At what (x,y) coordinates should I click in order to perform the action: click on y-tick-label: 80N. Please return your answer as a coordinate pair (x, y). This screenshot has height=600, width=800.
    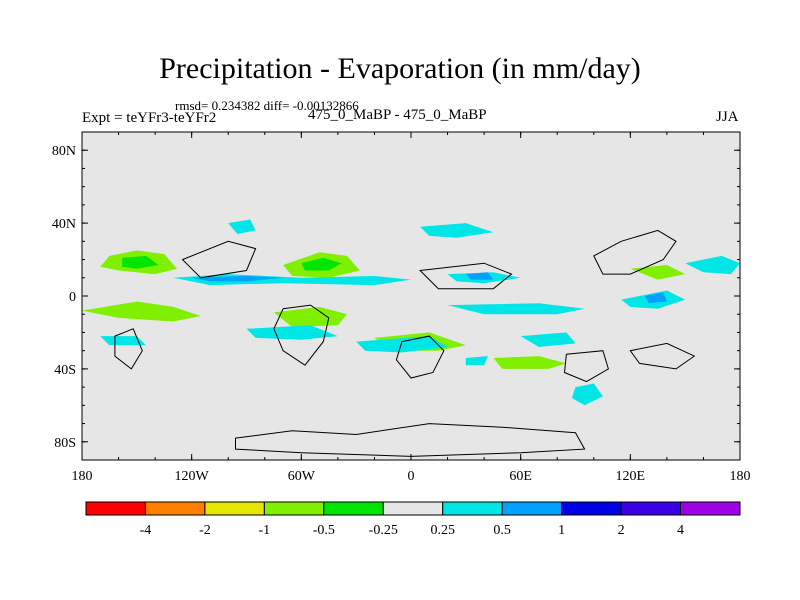
    Looking at the image, I should click on (64, 151).